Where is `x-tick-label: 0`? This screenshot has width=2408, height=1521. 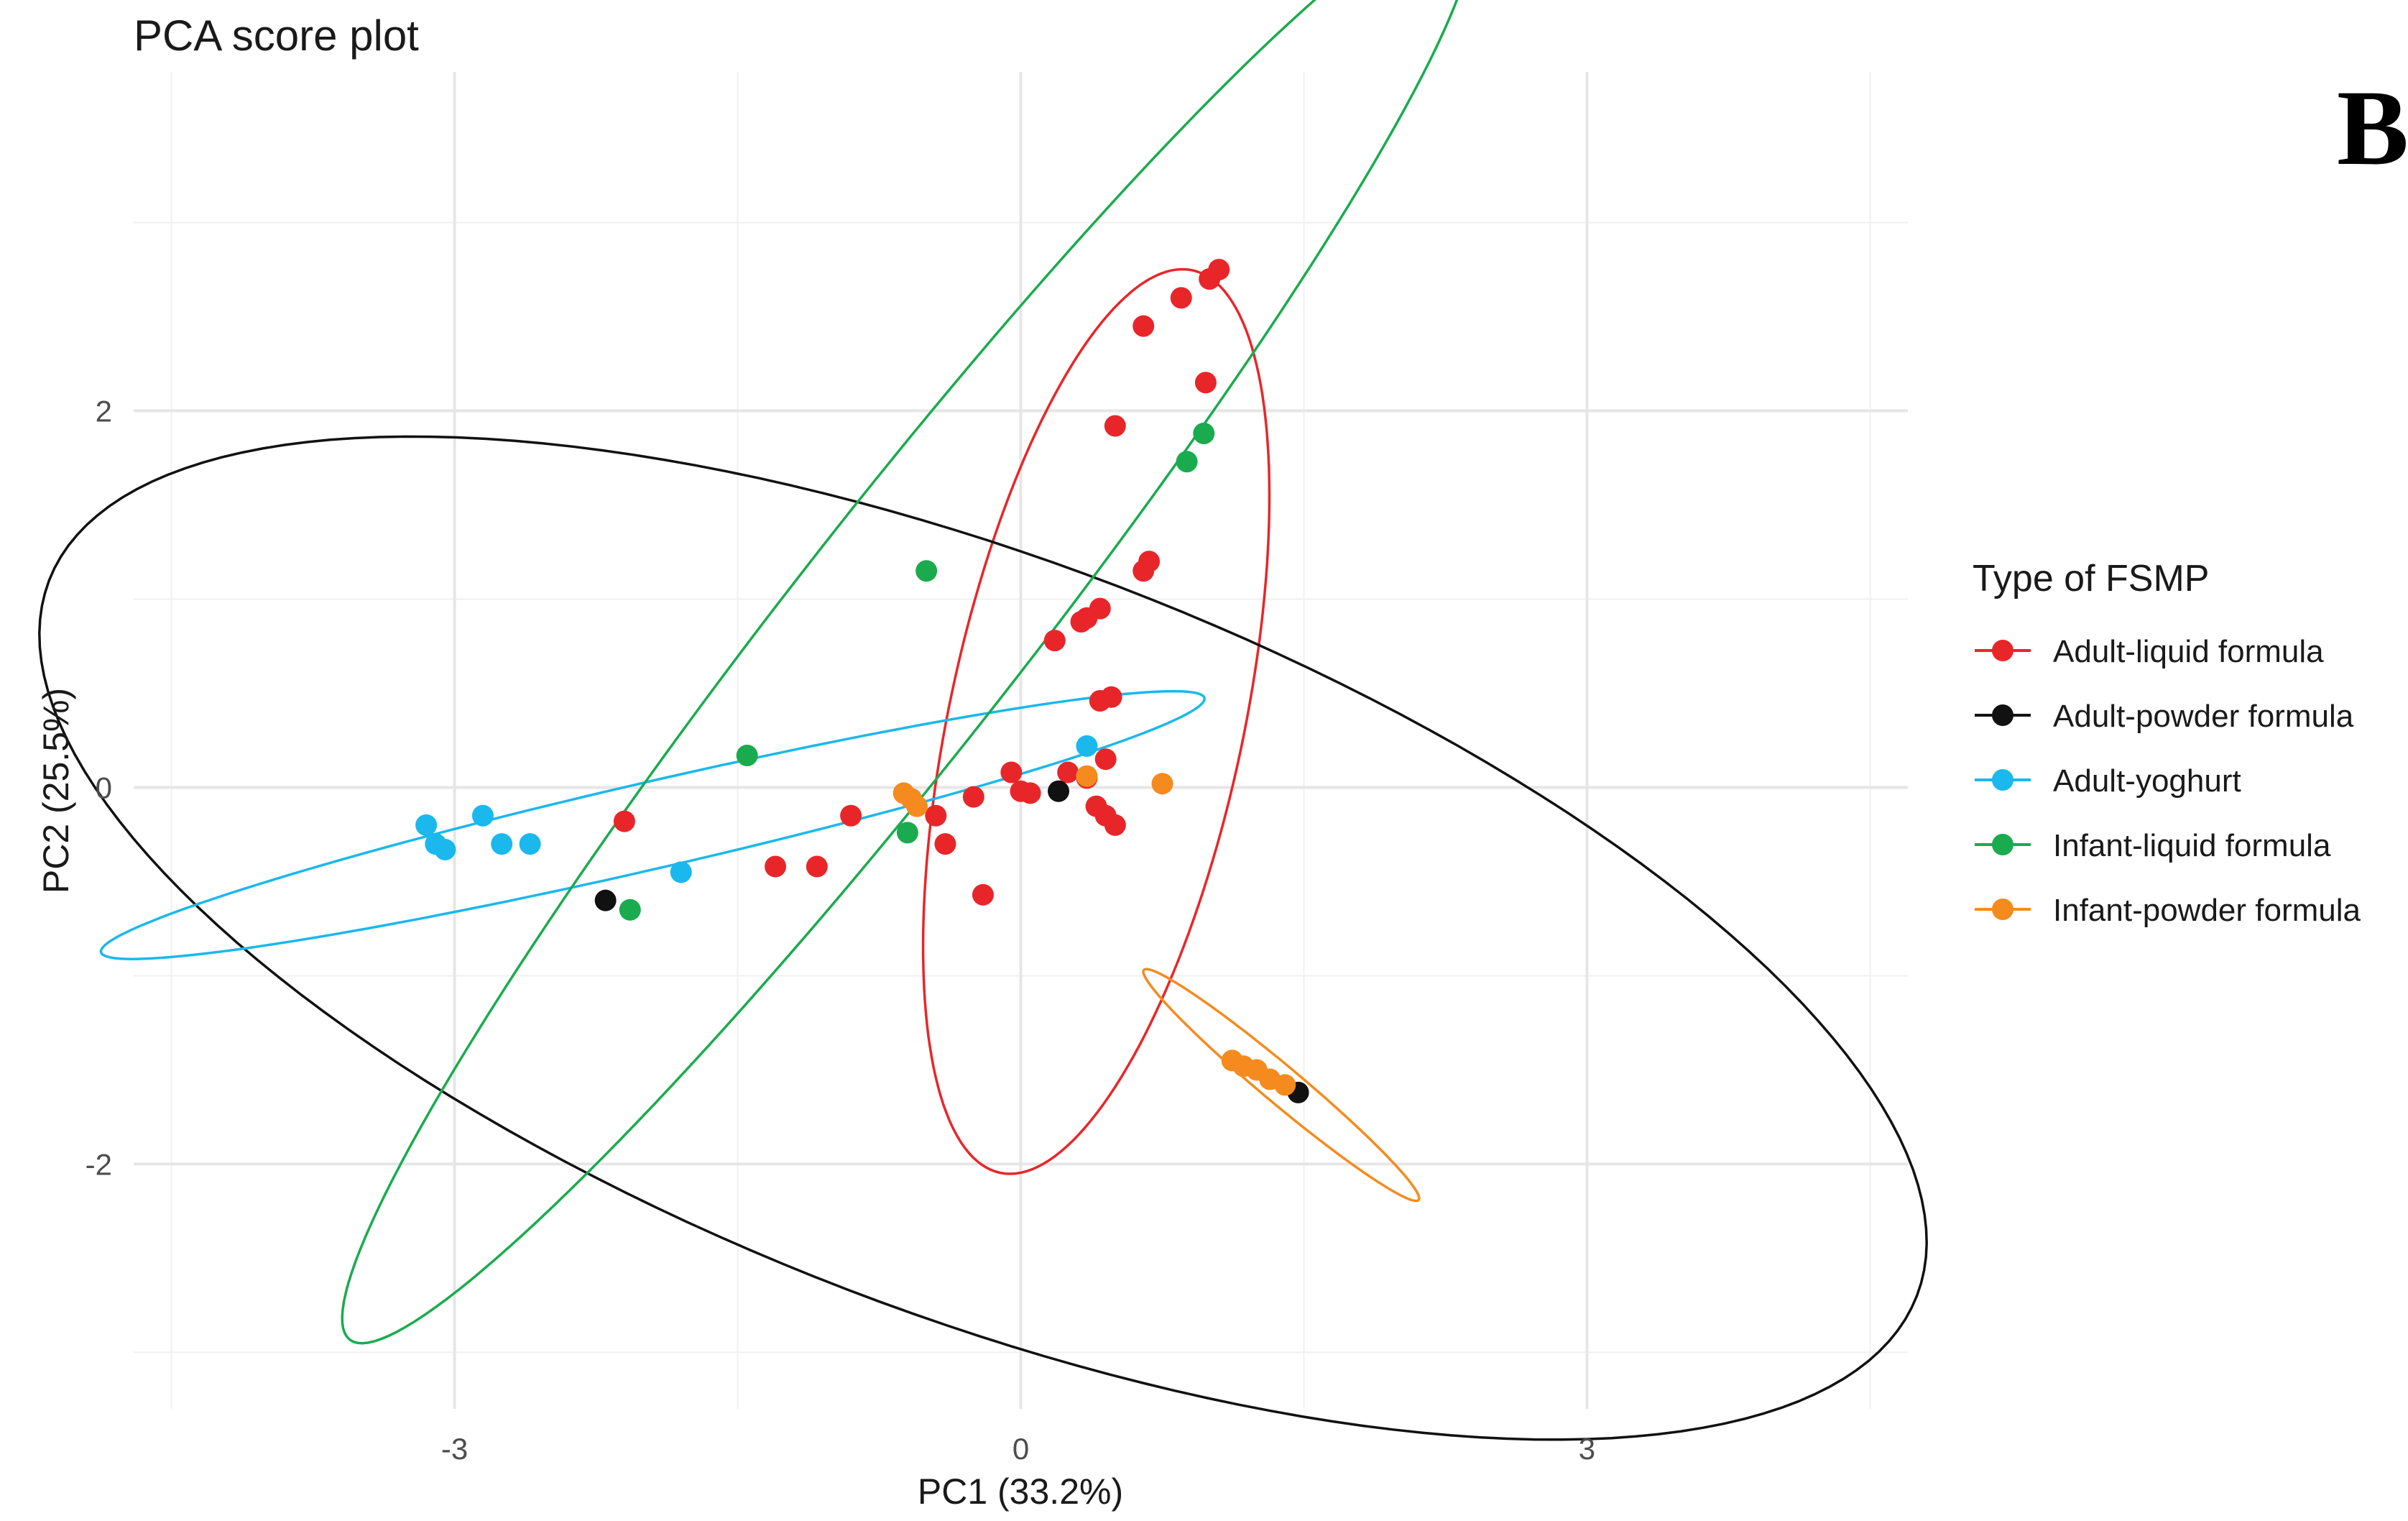
x-tick-label: 0 is located at coordinates (1020, 1449).